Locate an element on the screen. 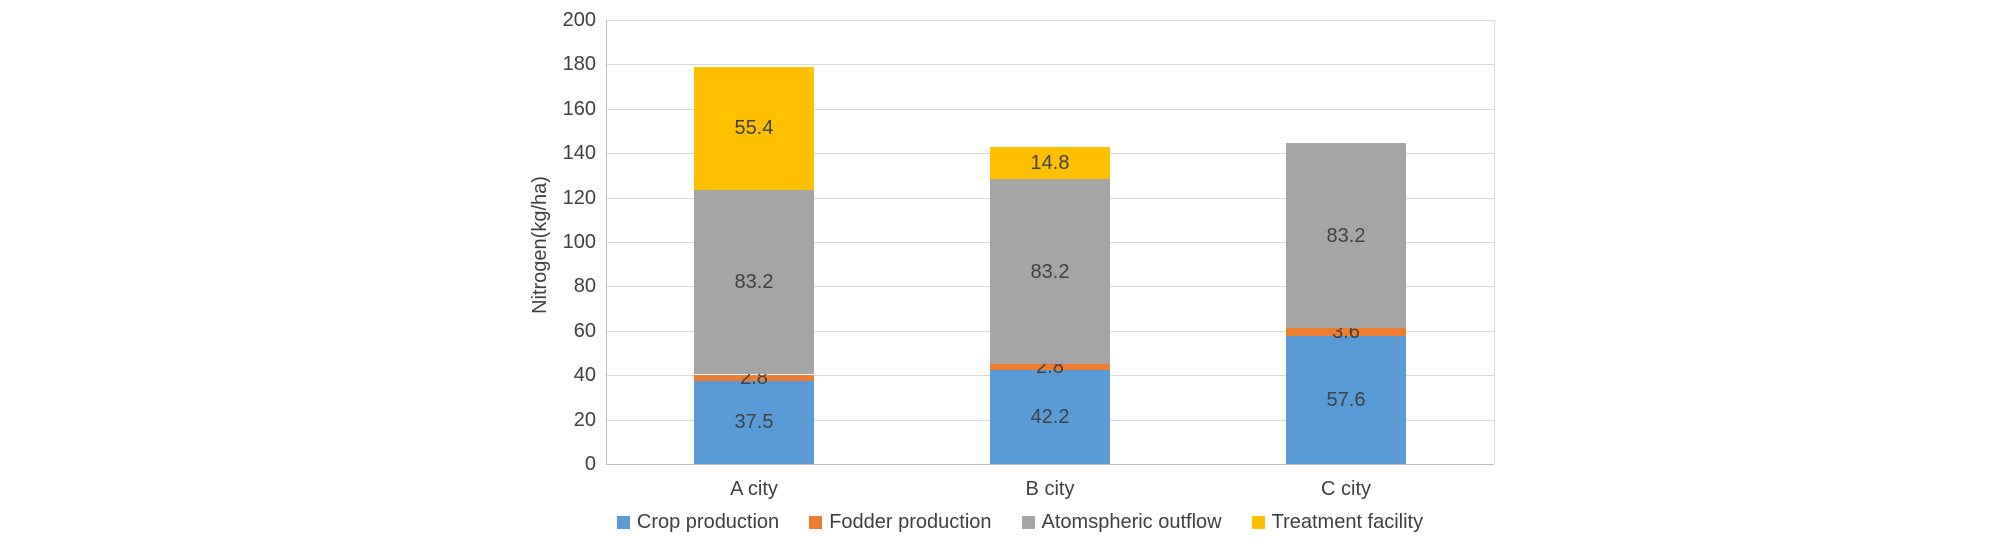 The image size is (2008, 559). y-axis-tick-label: 20 is located at coordinates (584, 419).